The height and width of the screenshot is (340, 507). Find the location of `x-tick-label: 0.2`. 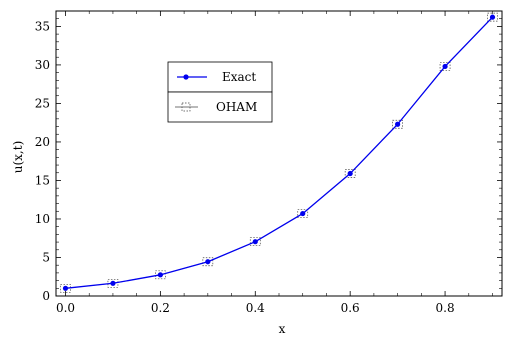

x-tick-label: 0.2 is located at coordinates (160, 308).